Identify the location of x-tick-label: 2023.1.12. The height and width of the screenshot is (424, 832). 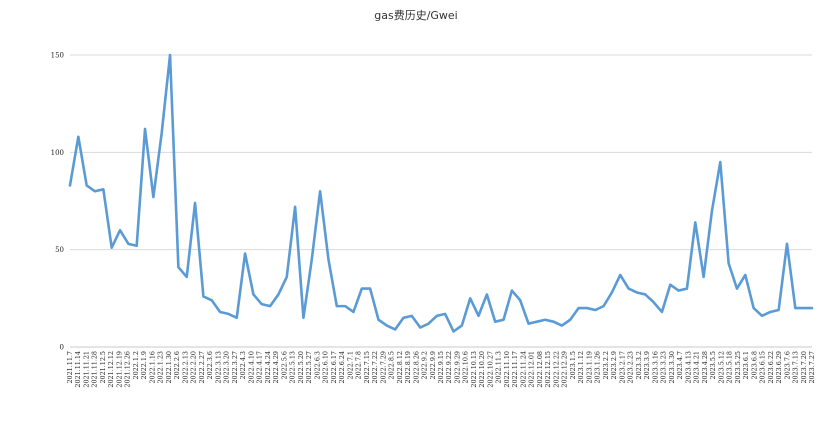
(581, 367).